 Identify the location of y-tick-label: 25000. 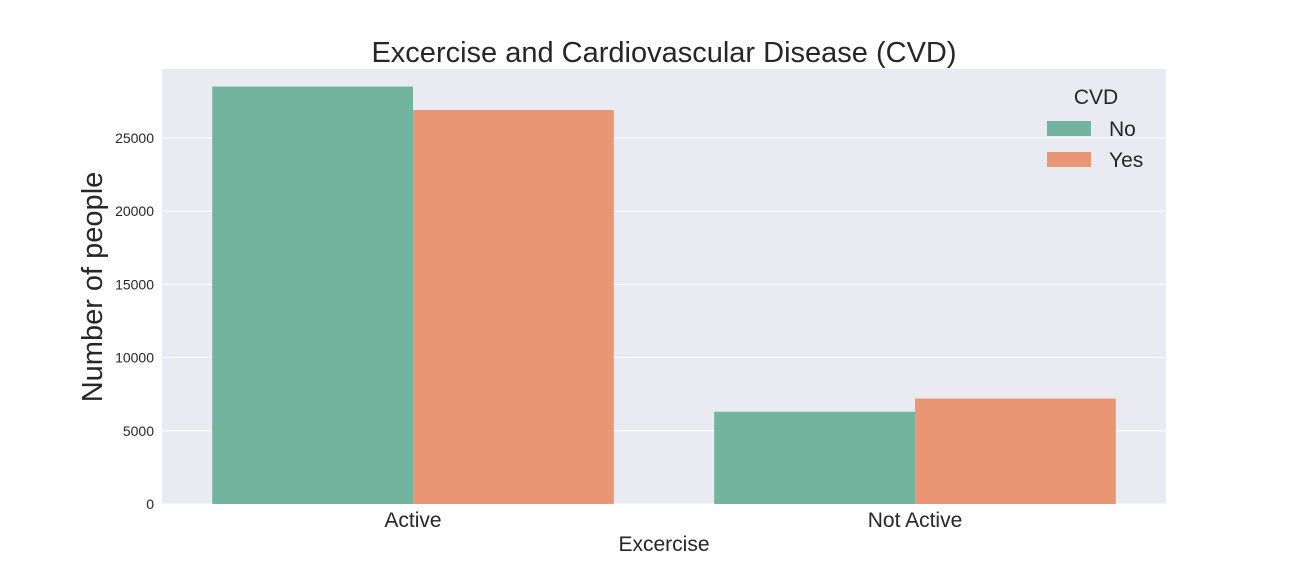
(134, 138).